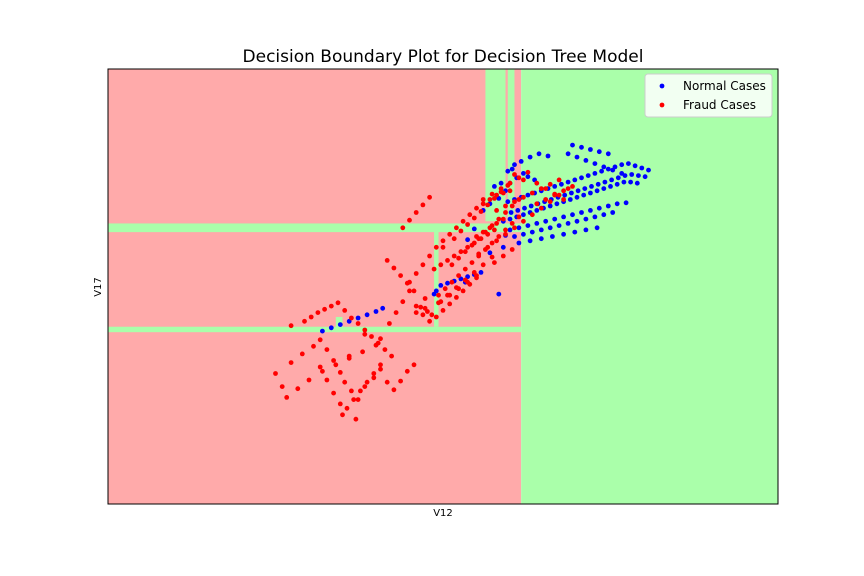  Describe the element at coordinates (443, 513) in the screenshot. I see `x-axis-label: V12` at that location.